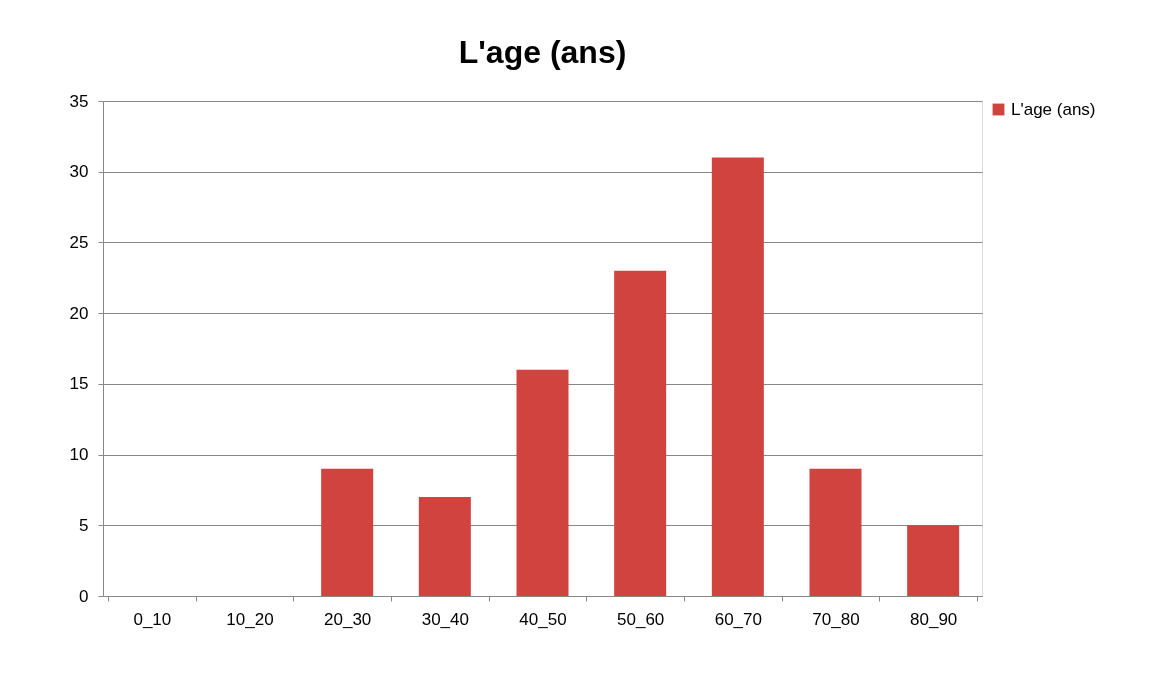 Image resolution: width=1154 pixels, height=675 pixels. Describe the element at coordinates (79, 384) in the screenshot. I see `y-tick-label: 15` at that location.